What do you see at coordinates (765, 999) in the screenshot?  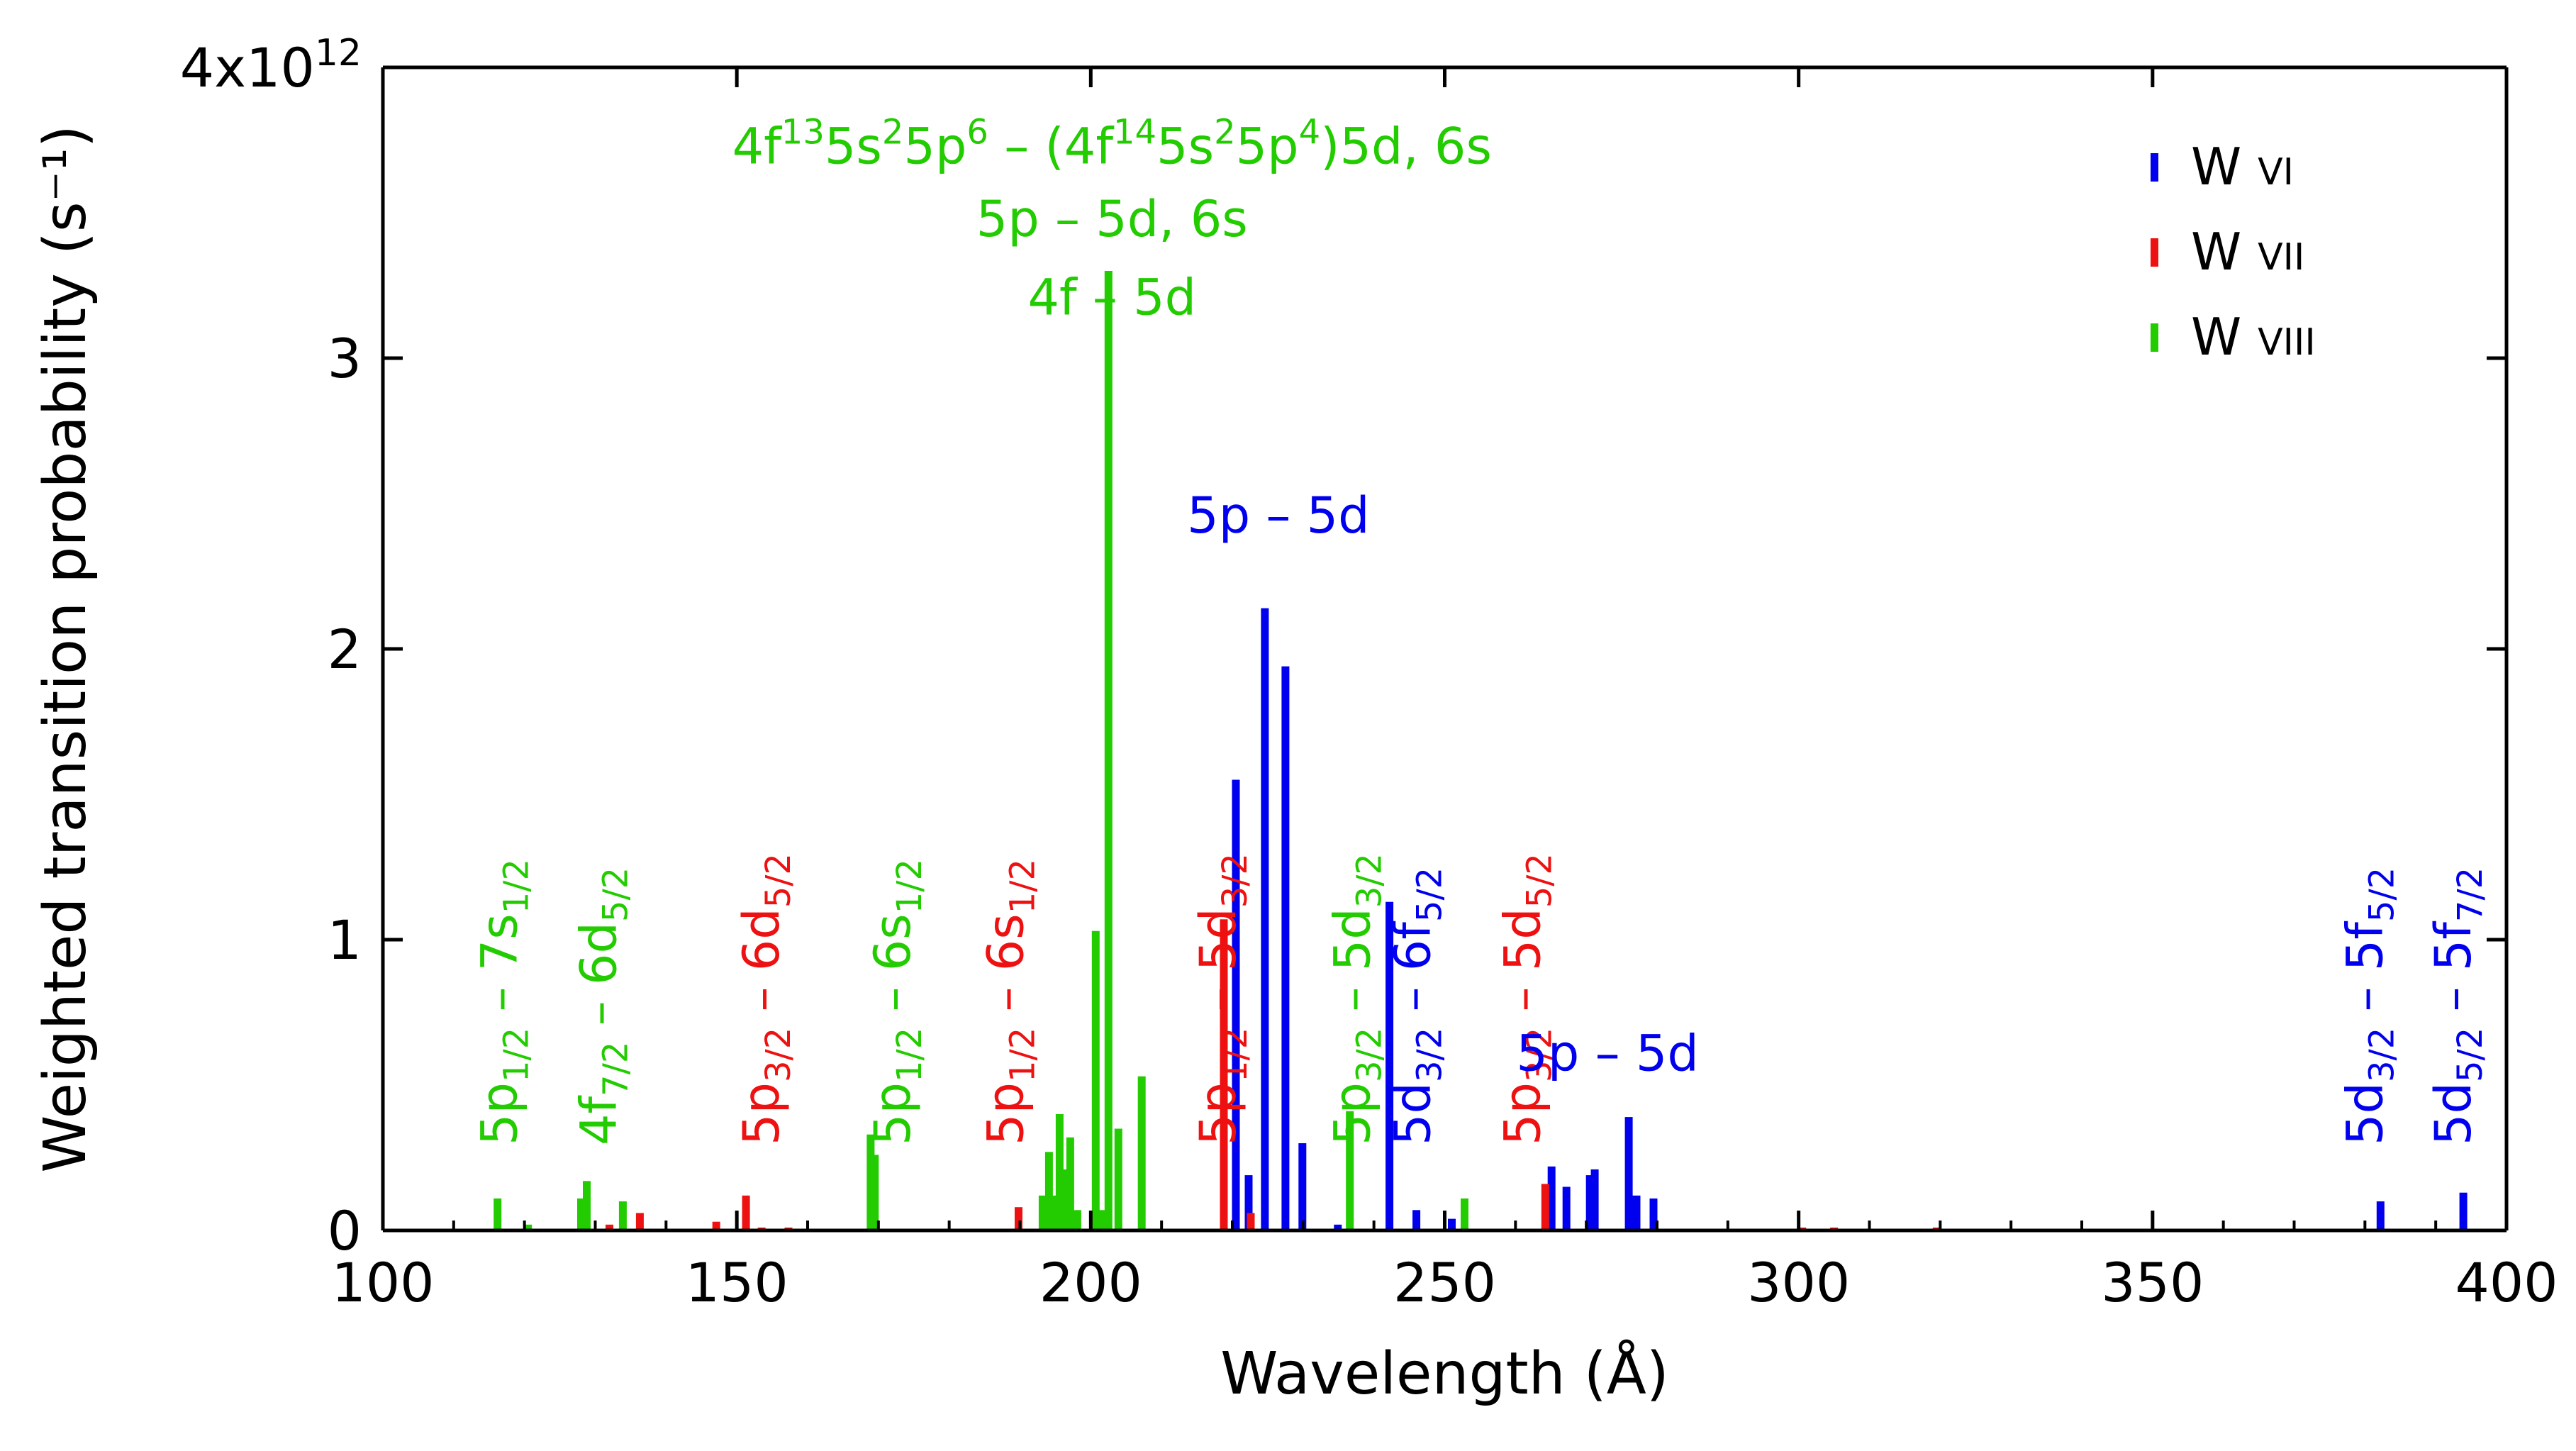 I see `annotation-rotated-2: 5p3/2 – 6d5/2` at bounding box center [765, 999].